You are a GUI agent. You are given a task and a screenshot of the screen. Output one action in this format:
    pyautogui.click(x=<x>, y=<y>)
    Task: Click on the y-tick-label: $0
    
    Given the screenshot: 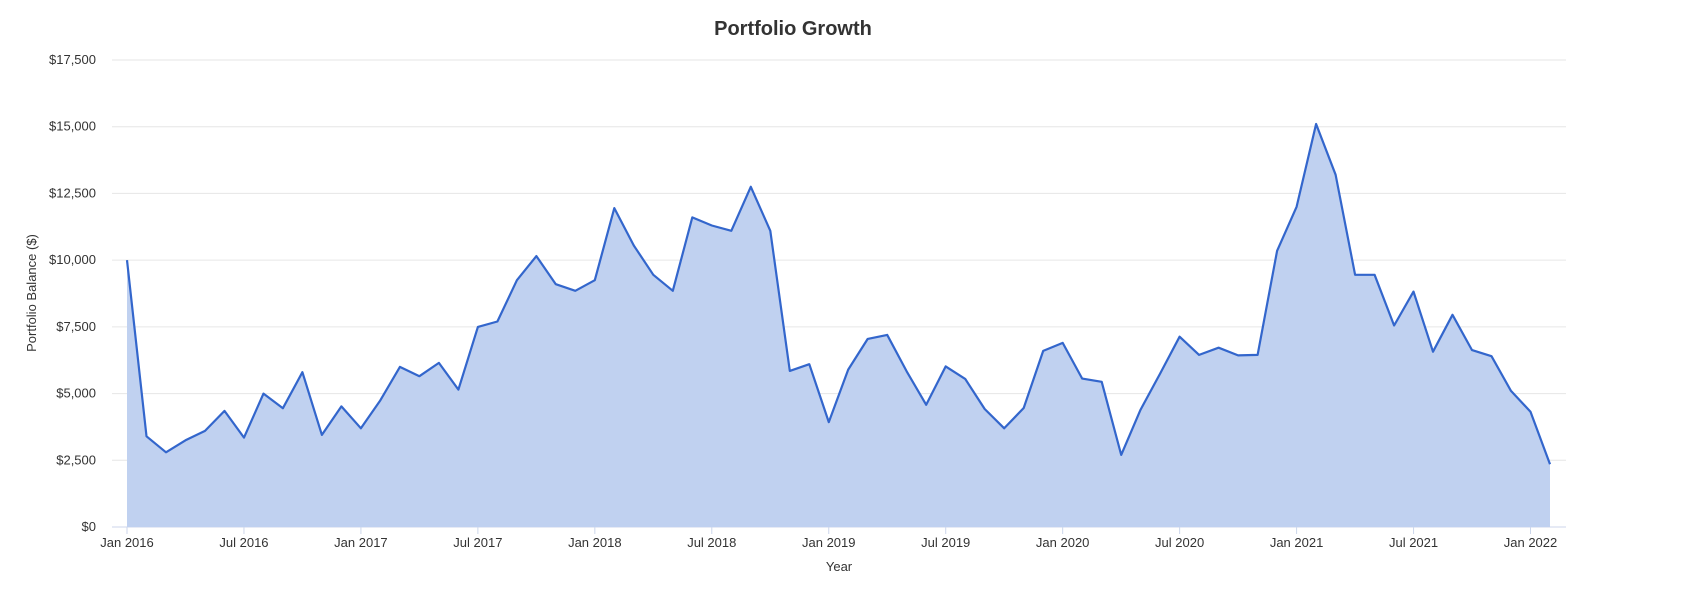 What is the action you would take?
    pyautogui.click(x=89, y=526)
    